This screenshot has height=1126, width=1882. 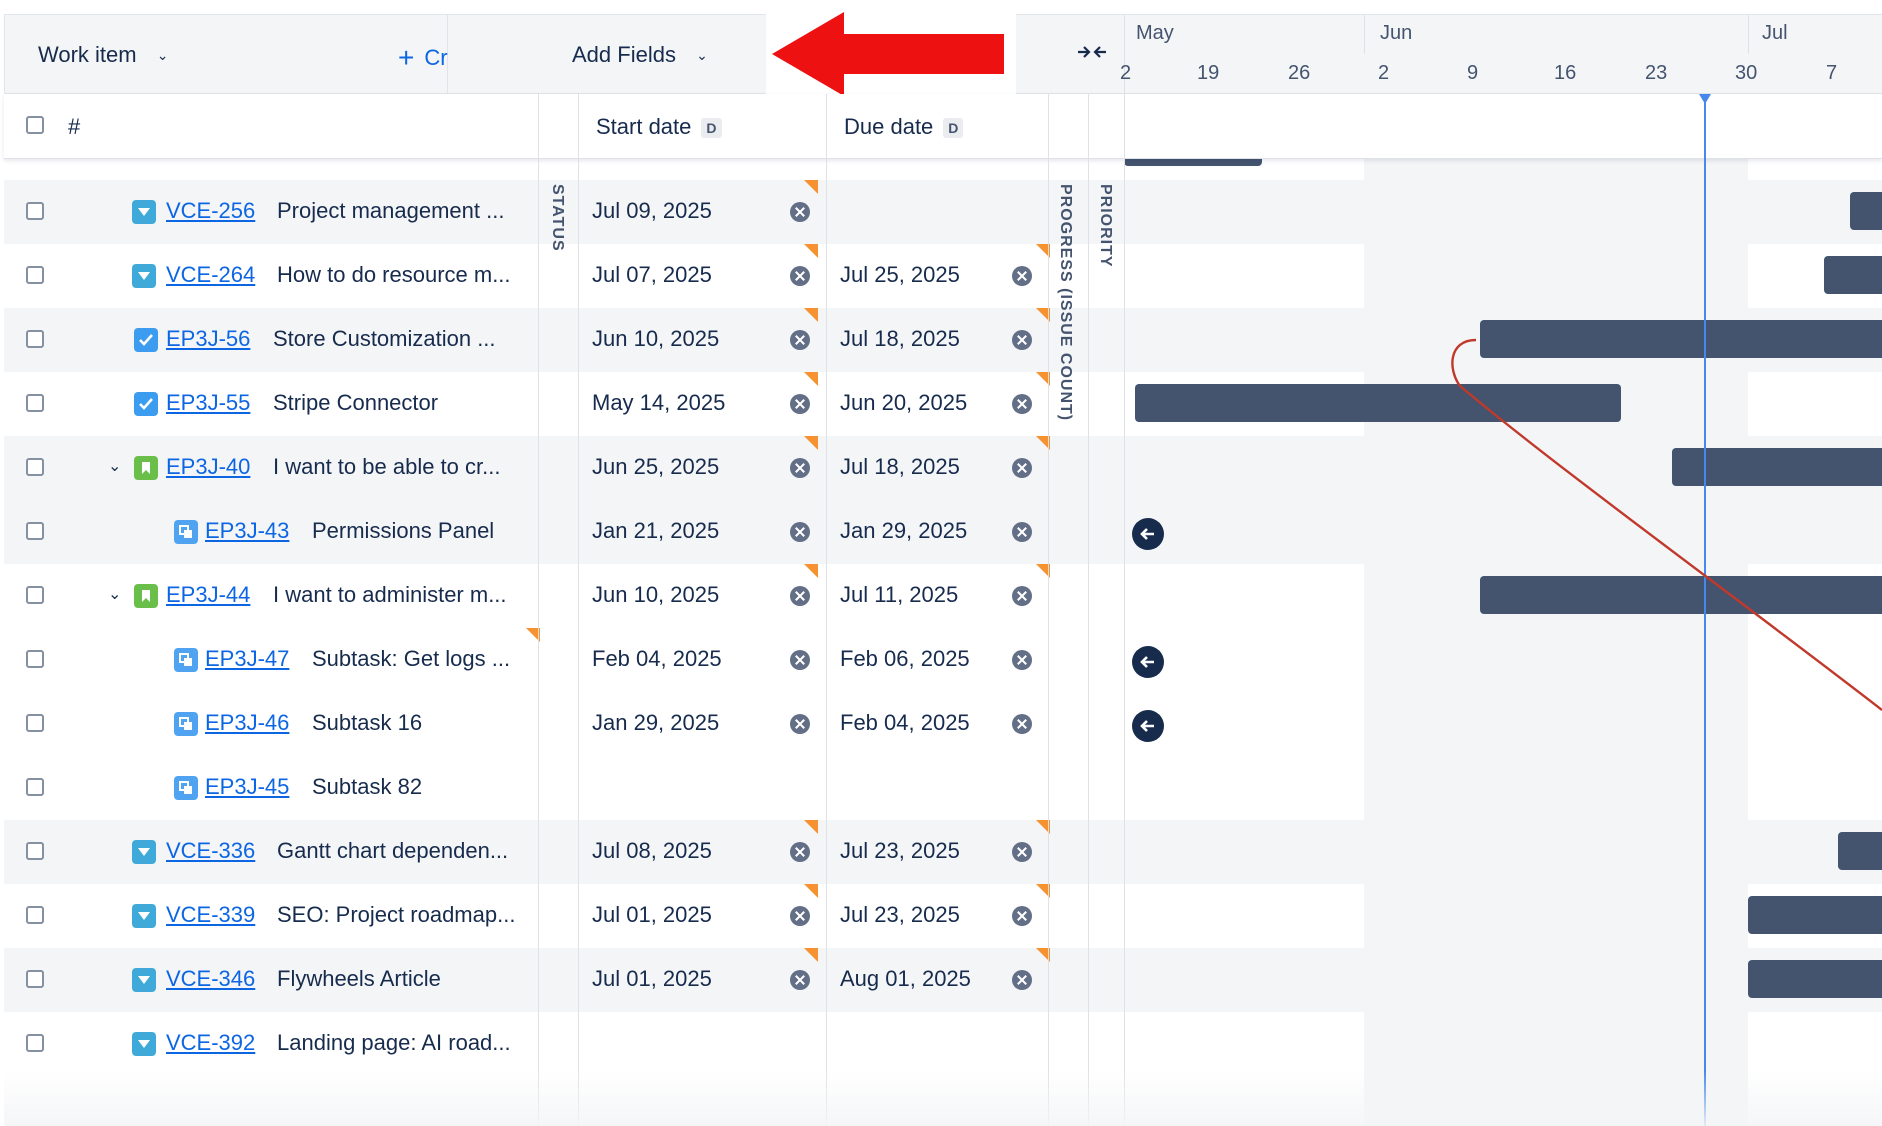 I want to click on work-item-key: VCE-264, so click(x=211, y=274).